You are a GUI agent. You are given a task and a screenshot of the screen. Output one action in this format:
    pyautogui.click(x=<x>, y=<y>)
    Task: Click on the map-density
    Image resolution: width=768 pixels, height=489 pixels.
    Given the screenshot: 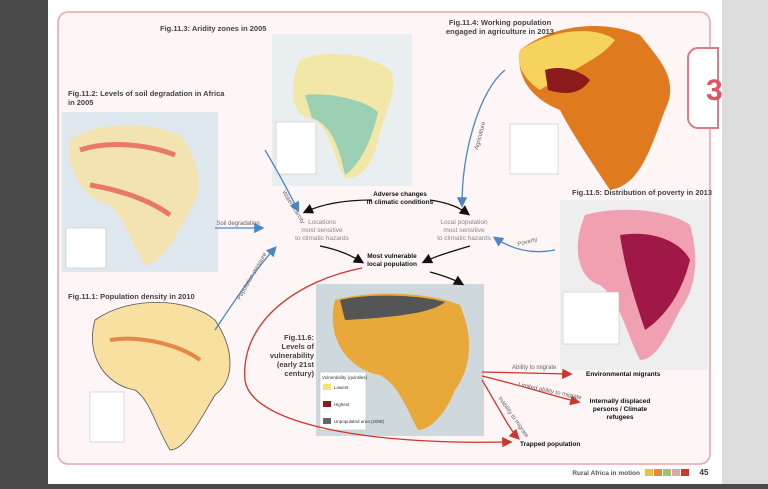 What is the action you would take?
    pyautogui.click(x=160, y=376)
    